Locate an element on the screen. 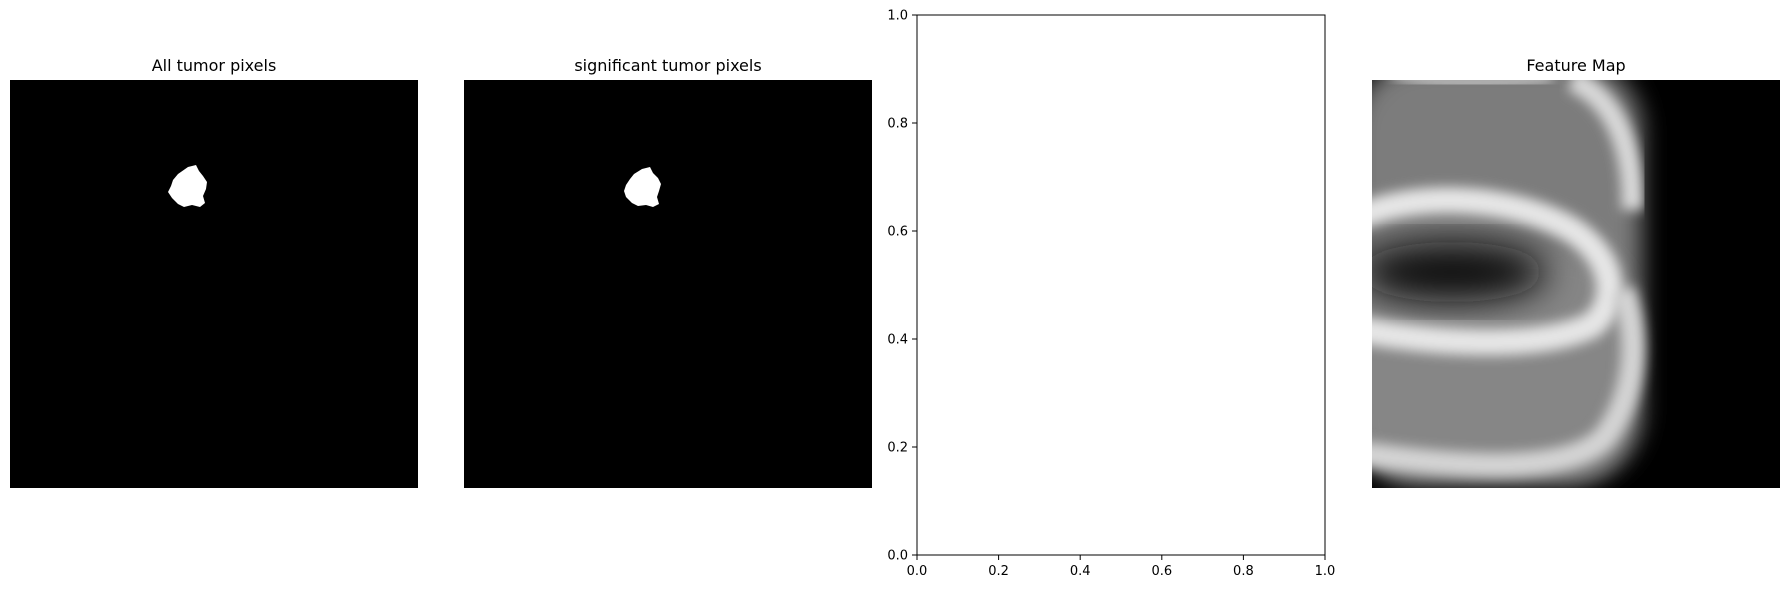 The image size is (1790, 589). panel-title: significant tumor pixels is located at coordinates (668, 65).